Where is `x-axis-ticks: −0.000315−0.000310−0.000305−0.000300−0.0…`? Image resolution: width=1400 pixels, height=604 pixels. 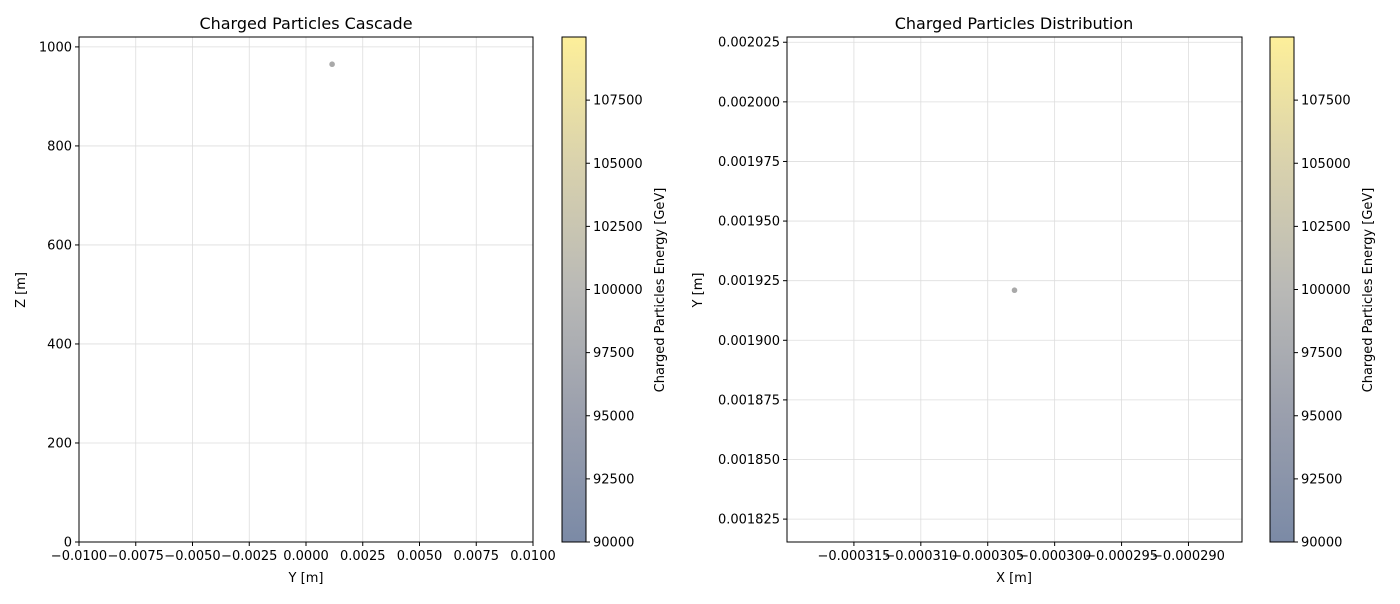 x-axis-ticks: −0.000315−0.000310−0.000305−0.000300−0.0… is located at coordinates (1021, 553).